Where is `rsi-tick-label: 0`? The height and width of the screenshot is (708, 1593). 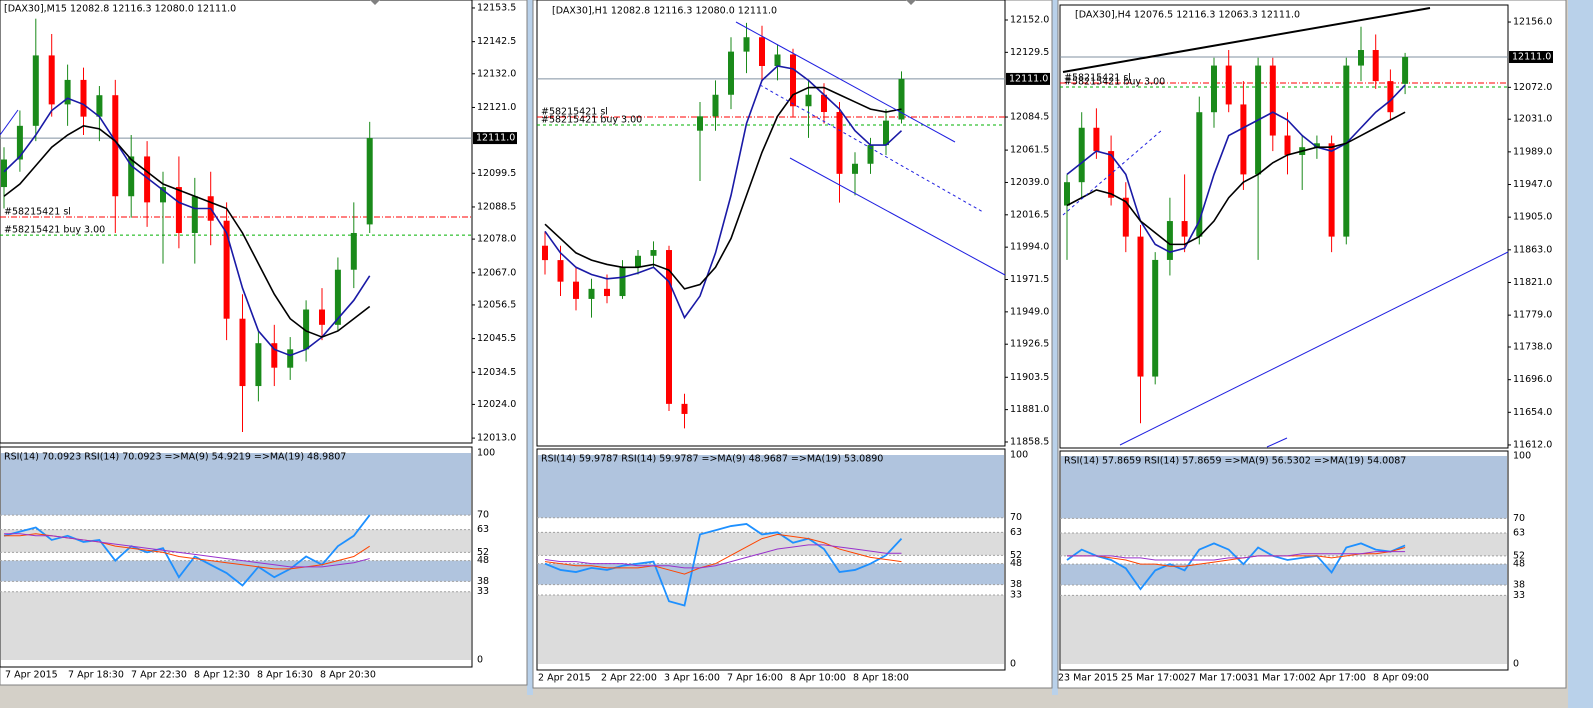 rsi-tick-label: 0 is located at coordinates (1013, 664).